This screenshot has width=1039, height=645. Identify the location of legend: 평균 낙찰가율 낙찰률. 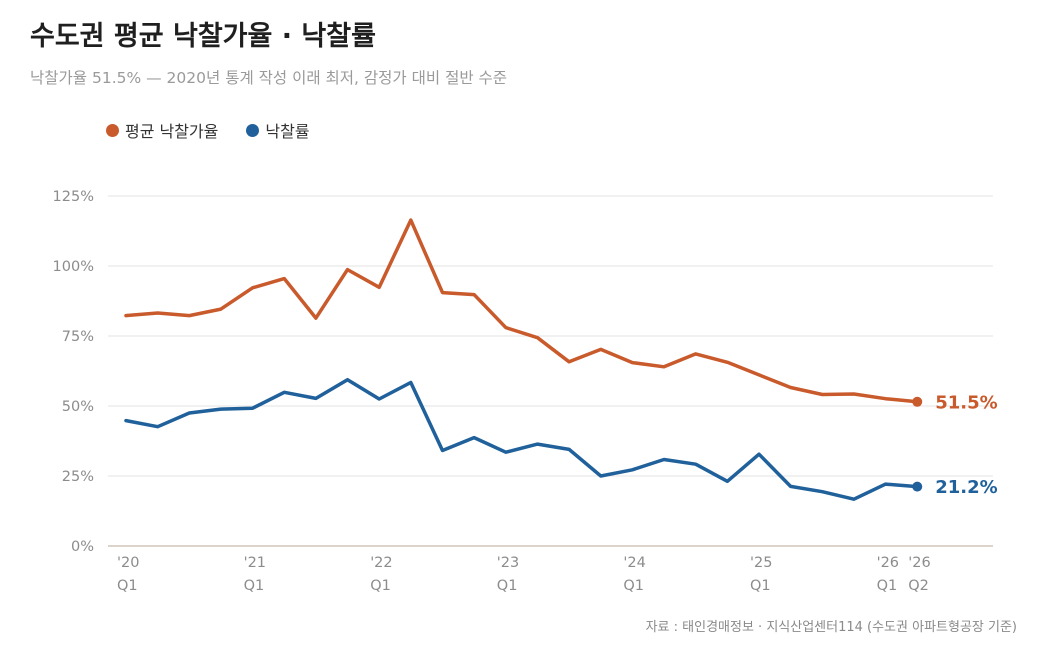
(222, 130).